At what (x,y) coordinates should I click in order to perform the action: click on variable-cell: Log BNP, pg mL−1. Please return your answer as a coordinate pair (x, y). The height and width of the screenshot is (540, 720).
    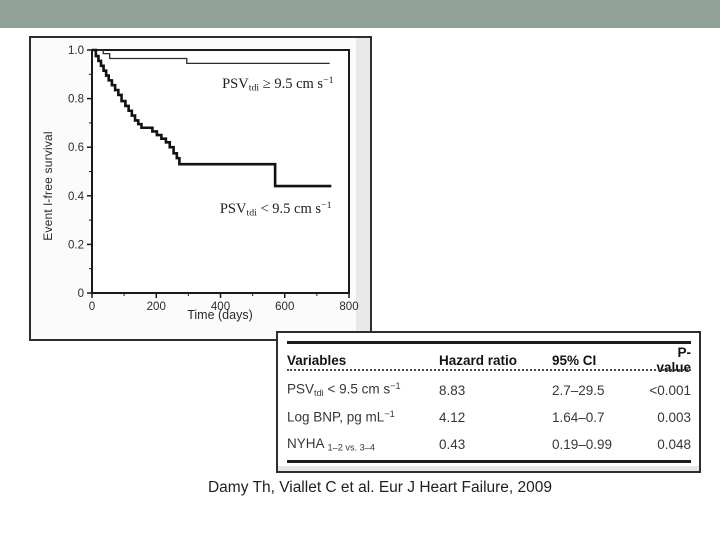
    Looking at the image, I should click on (363, 417).